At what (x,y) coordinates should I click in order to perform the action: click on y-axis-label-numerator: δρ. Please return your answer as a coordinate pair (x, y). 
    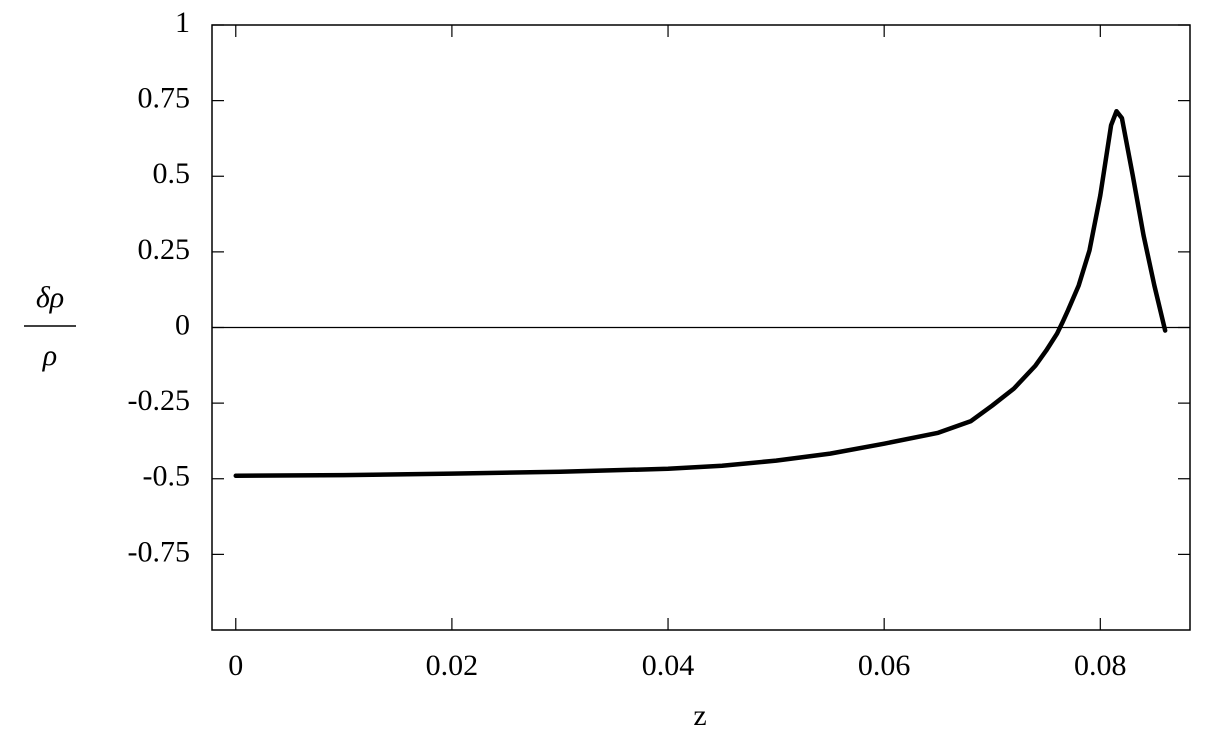
    Looking at the image, I should click on (50, 297).